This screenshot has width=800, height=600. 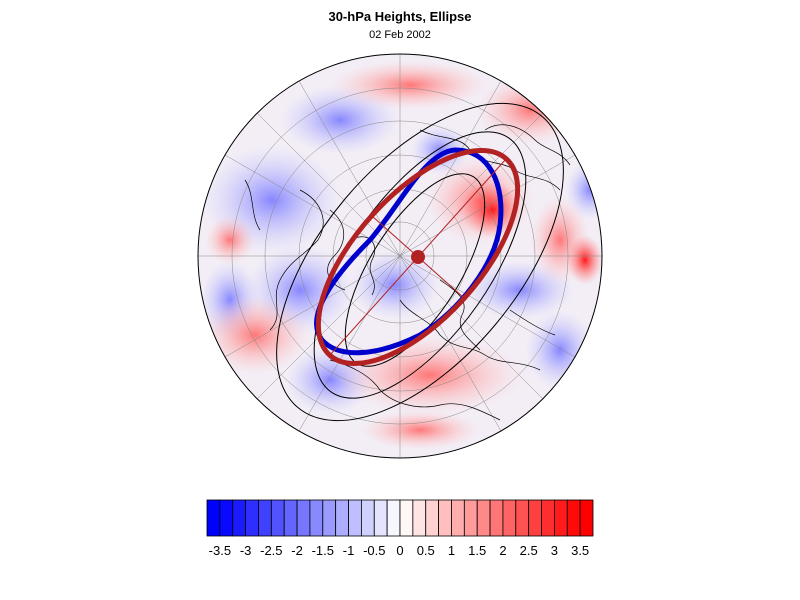 I want to click on colorbar-tick-label: 1.5, so click(x=477, y=550).